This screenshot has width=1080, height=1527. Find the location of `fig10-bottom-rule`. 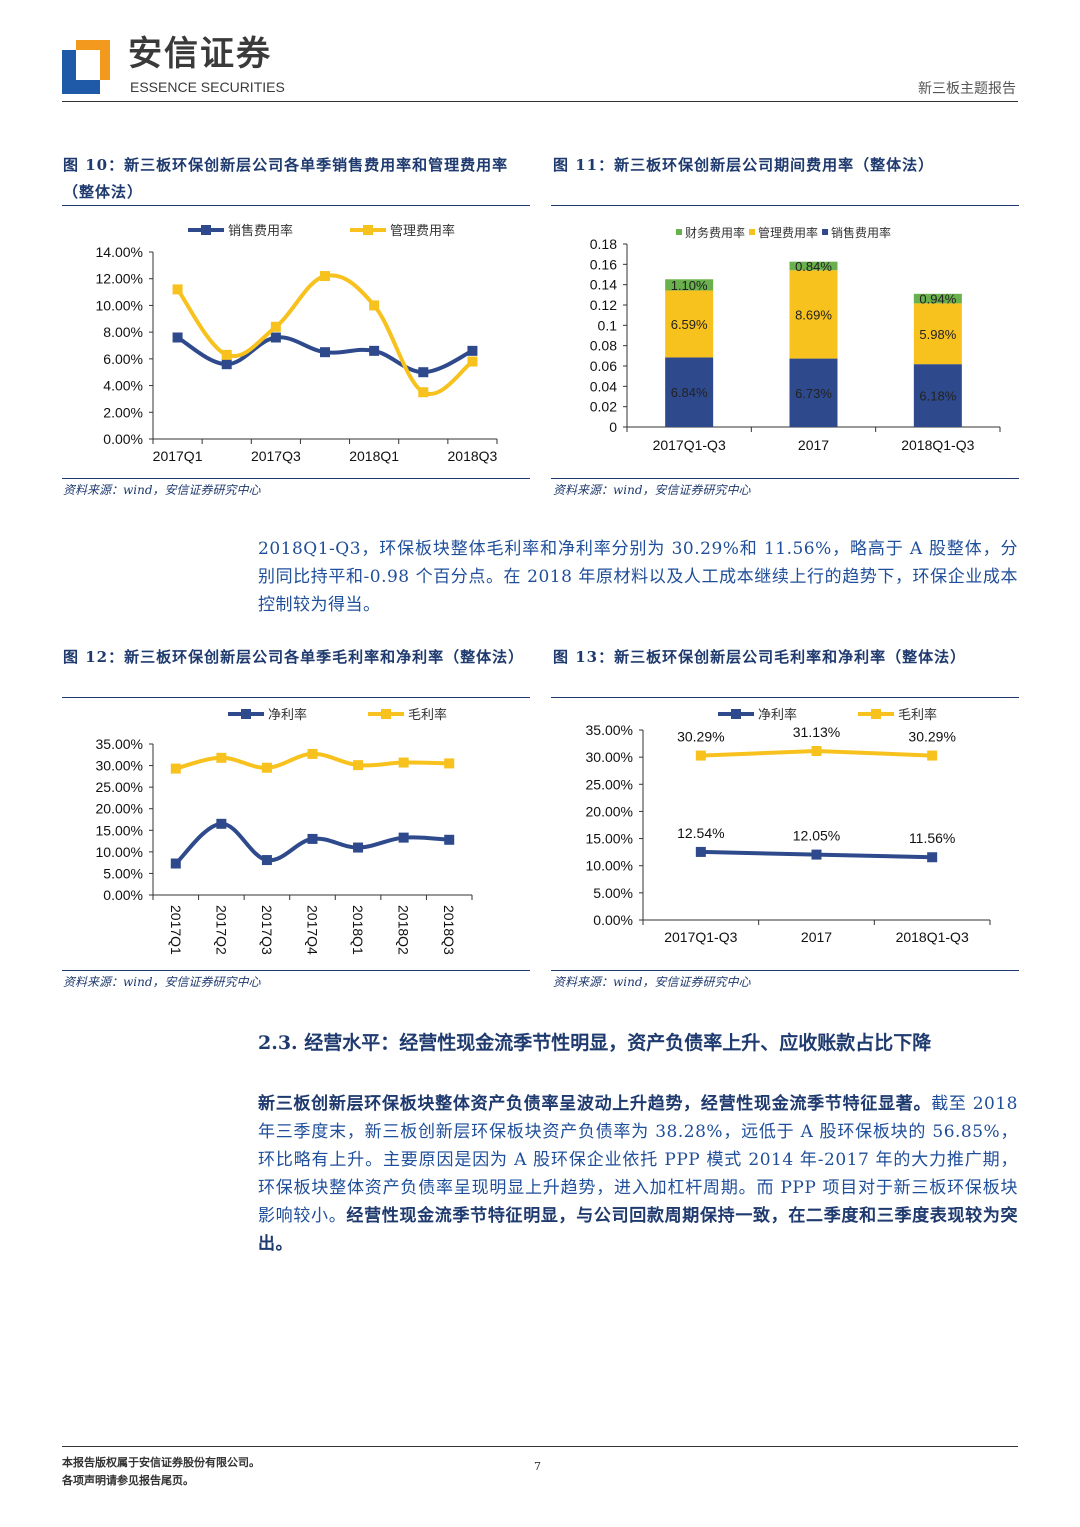

fig10-bottom-rule is located at coordinates (296, 478).